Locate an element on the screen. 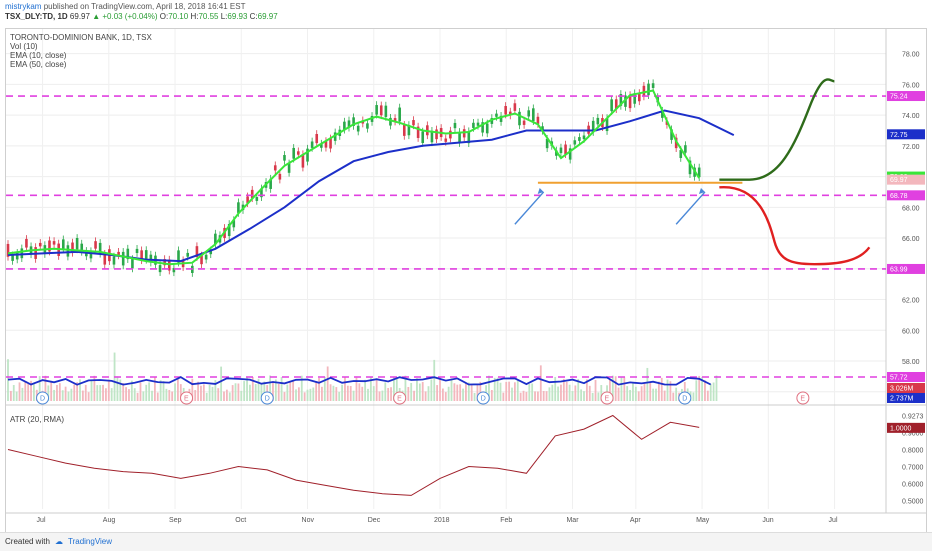 The height and width of the screenshot is (551, 932). annotation-arrow-line is located at coordinates (690, 208).